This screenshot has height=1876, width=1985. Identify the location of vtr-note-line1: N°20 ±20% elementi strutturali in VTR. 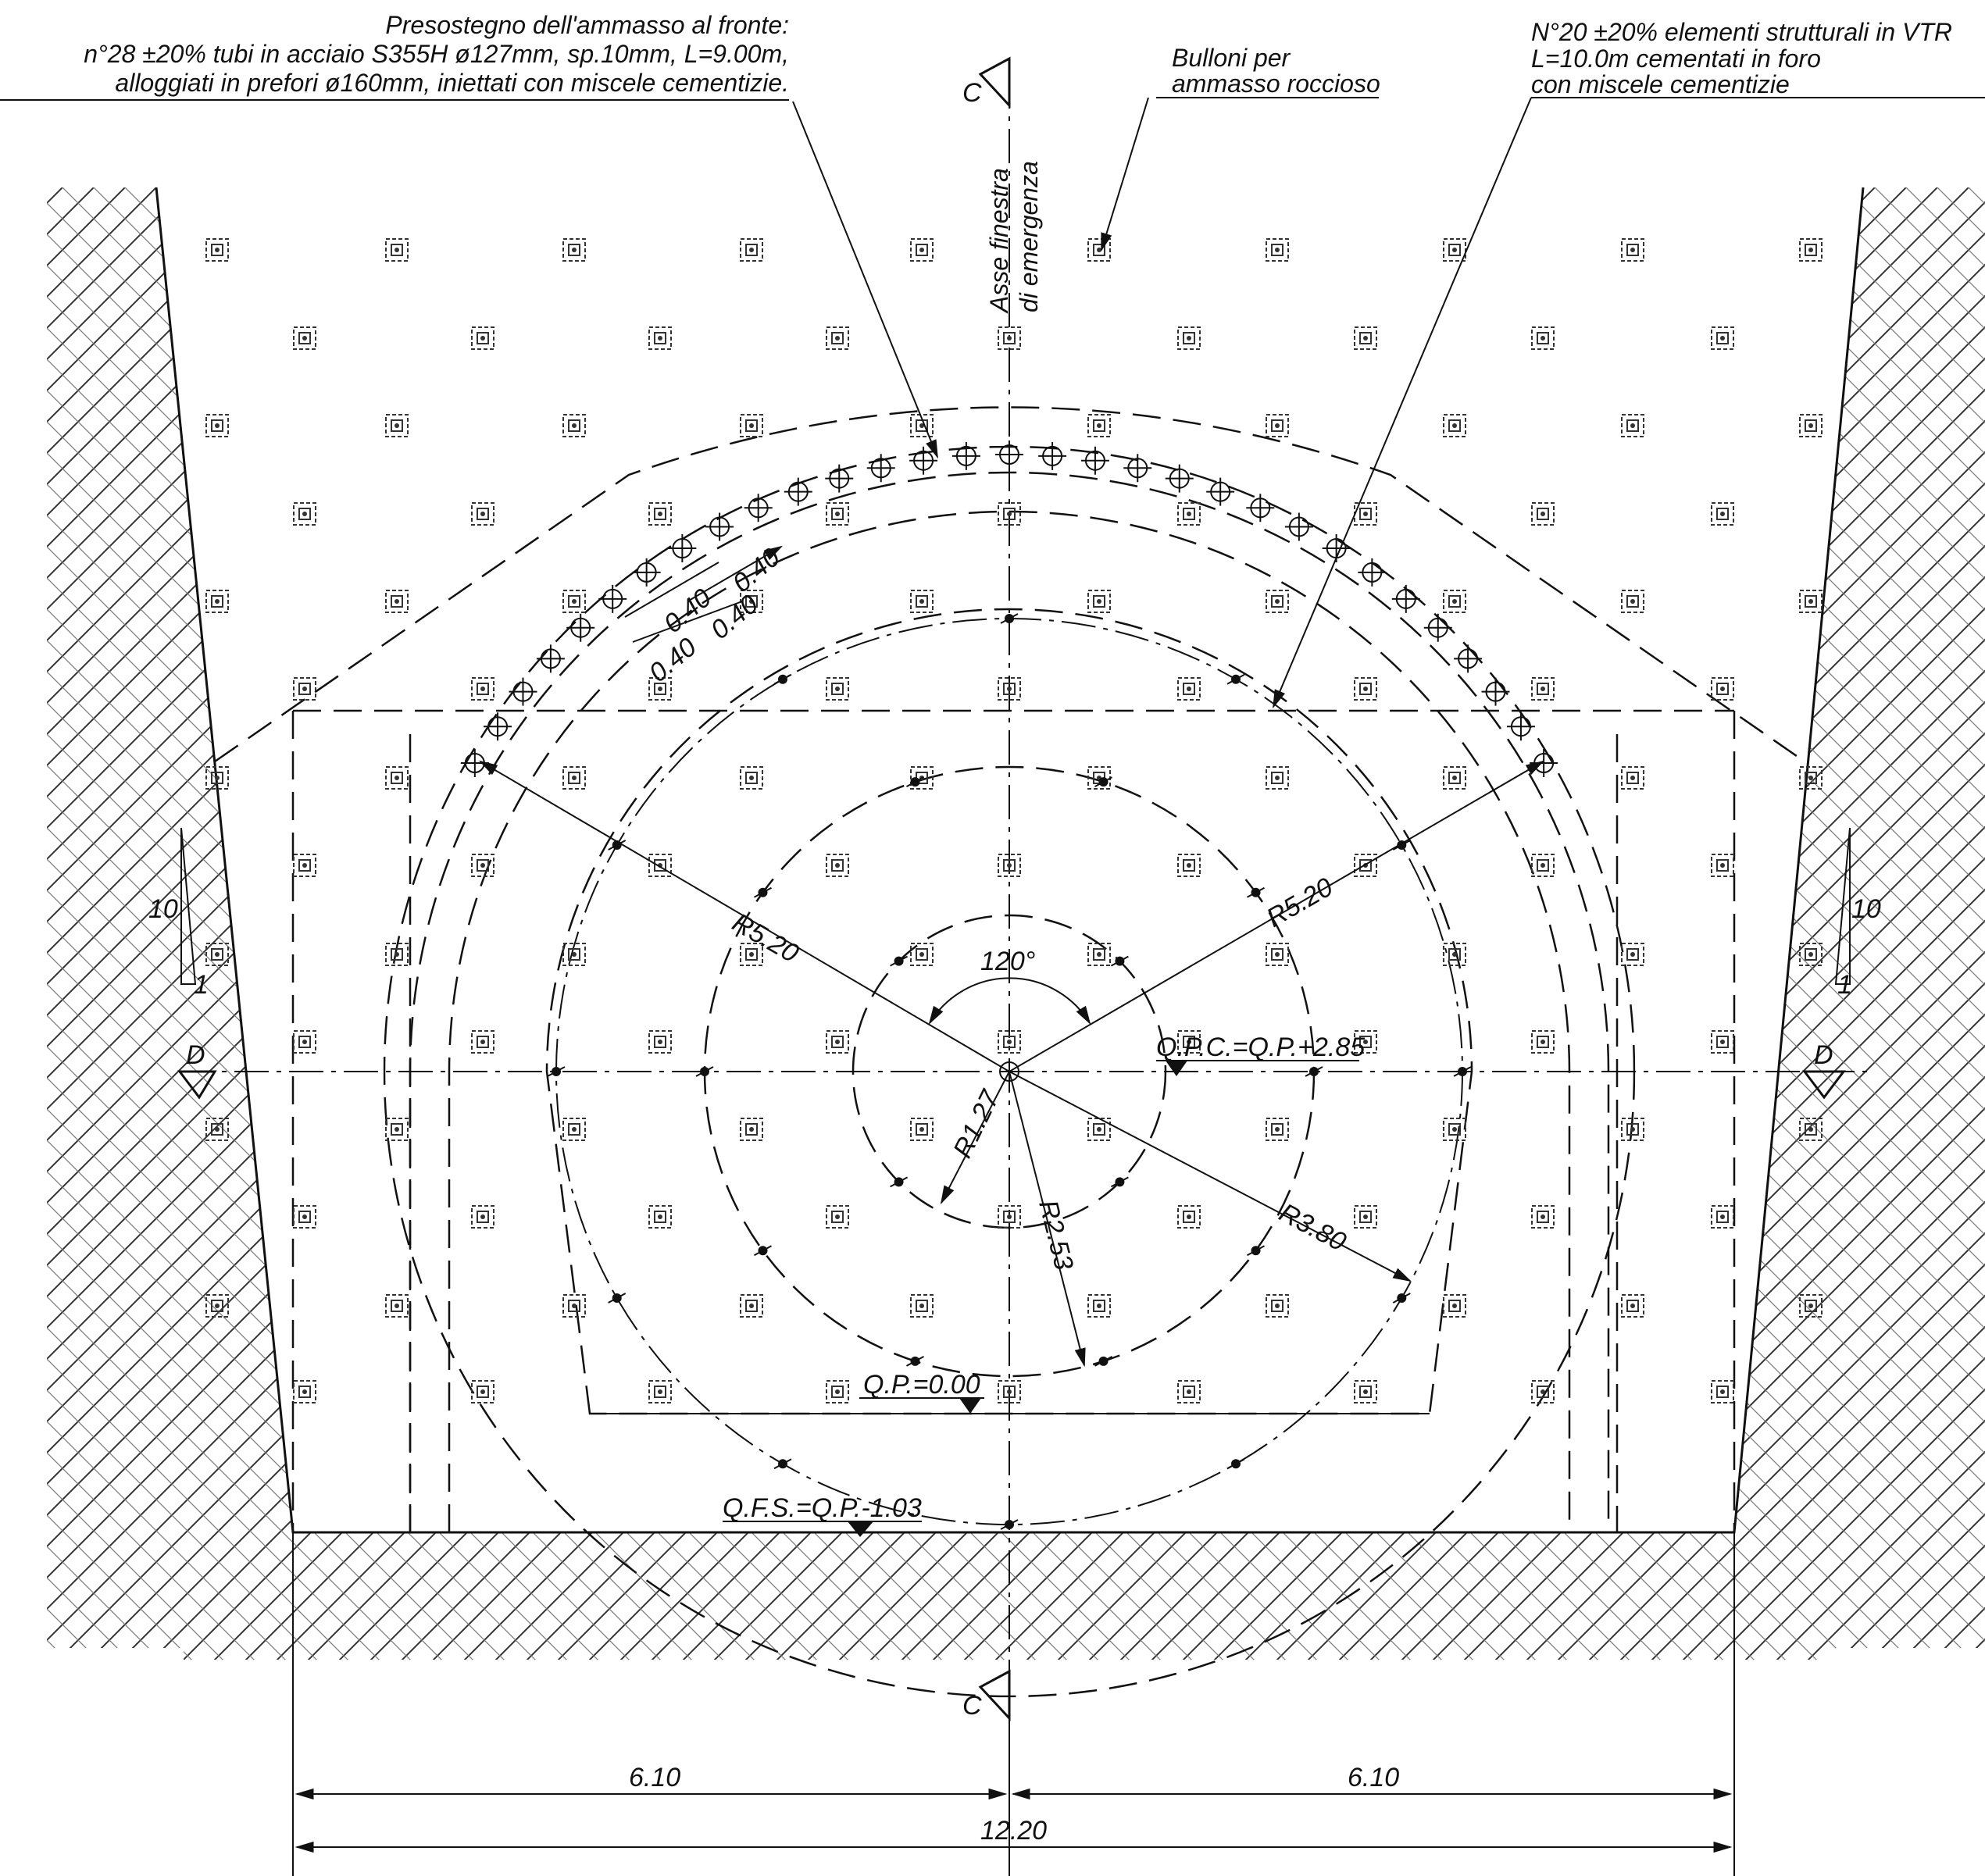
(1742, 32).